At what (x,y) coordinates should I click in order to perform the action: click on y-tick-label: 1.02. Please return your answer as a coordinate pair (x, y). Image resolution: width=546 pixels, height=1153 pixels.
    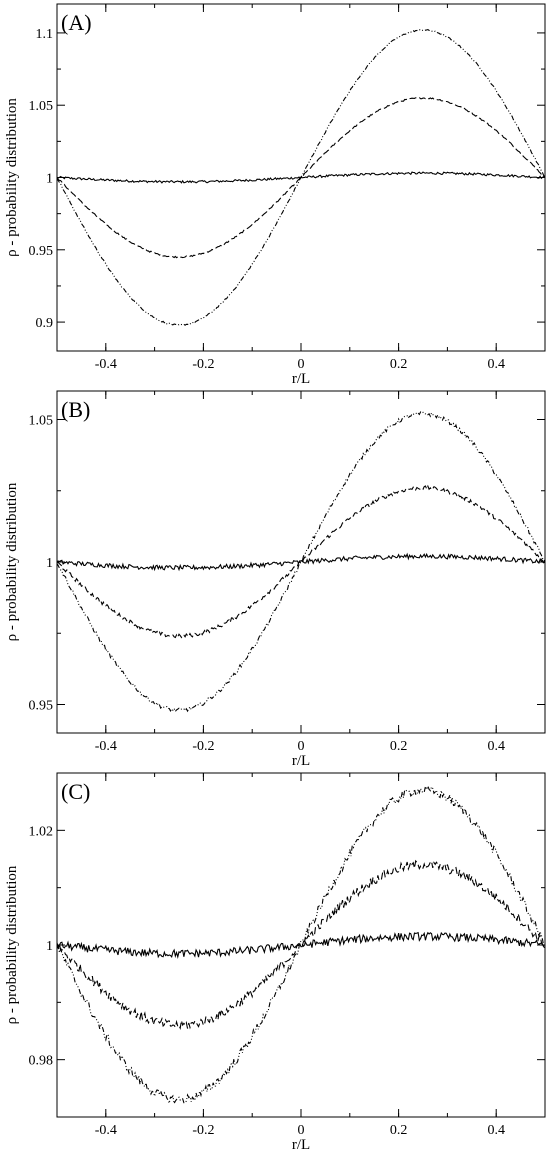
    Looking at the image, I should click on (41, 831).